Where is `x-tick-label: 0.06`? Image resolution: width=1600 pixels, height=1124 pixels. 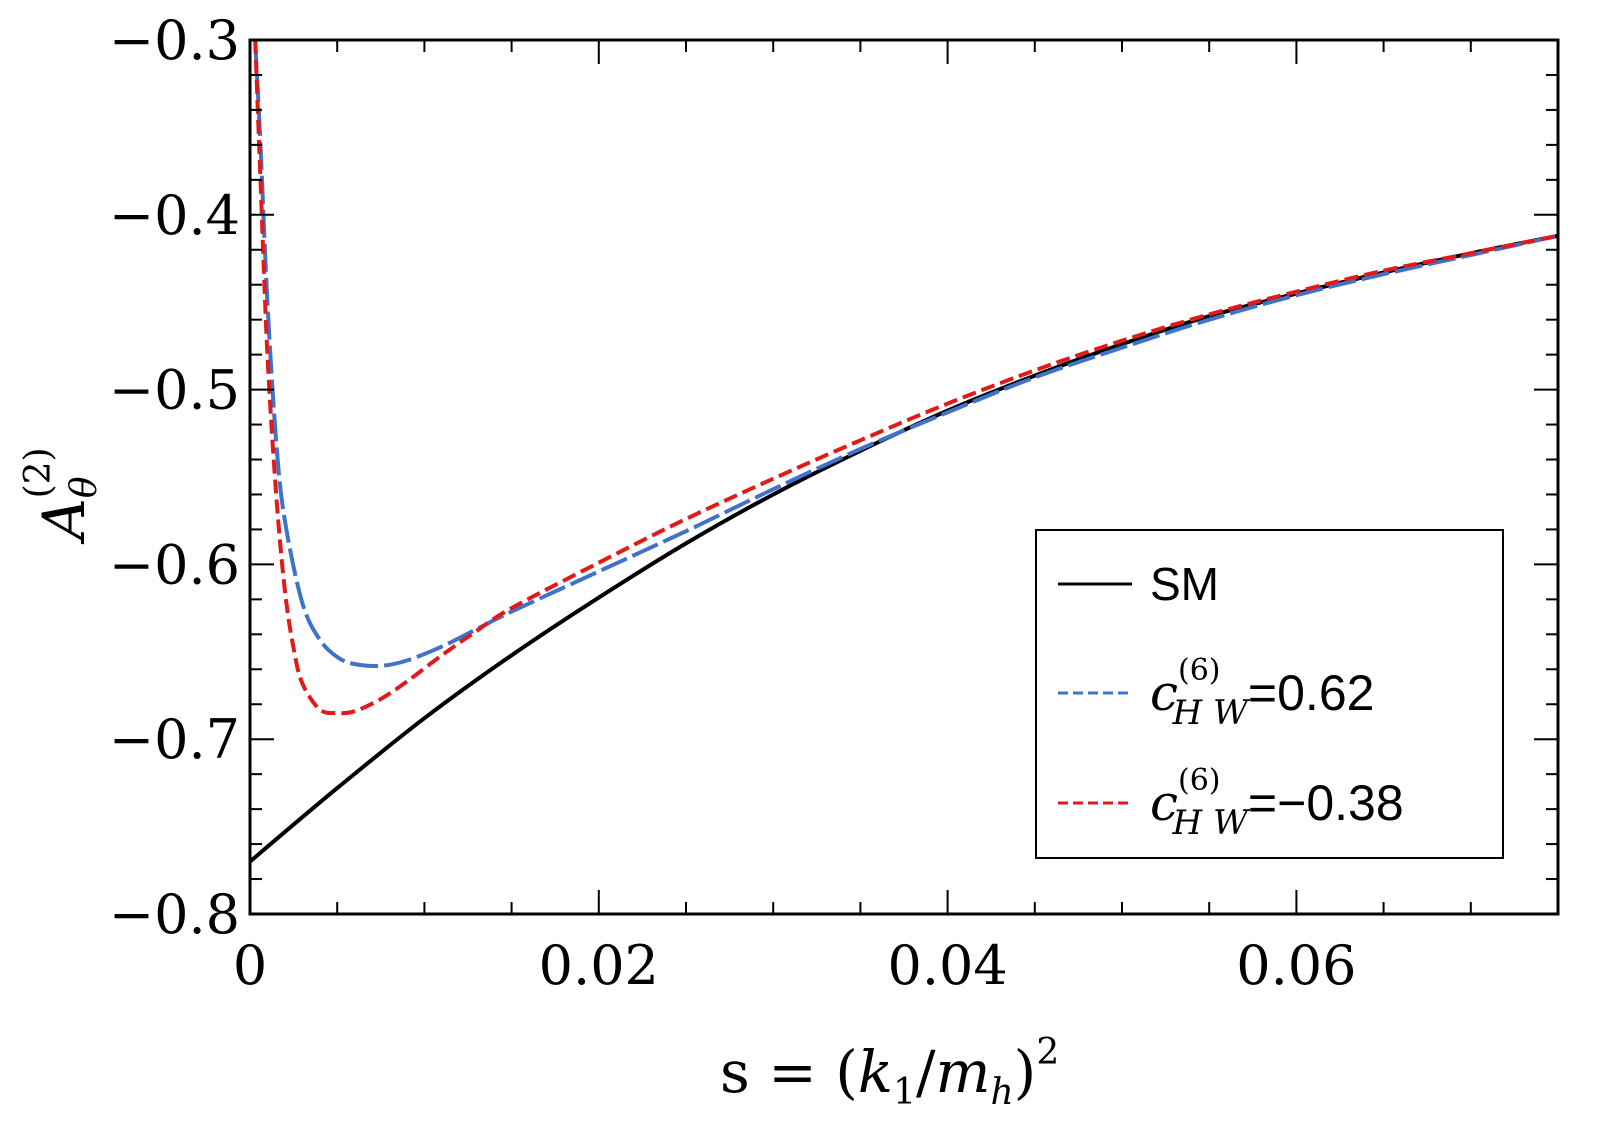 x-tick-label: 0.06 is located at coordinates (1296, 965).